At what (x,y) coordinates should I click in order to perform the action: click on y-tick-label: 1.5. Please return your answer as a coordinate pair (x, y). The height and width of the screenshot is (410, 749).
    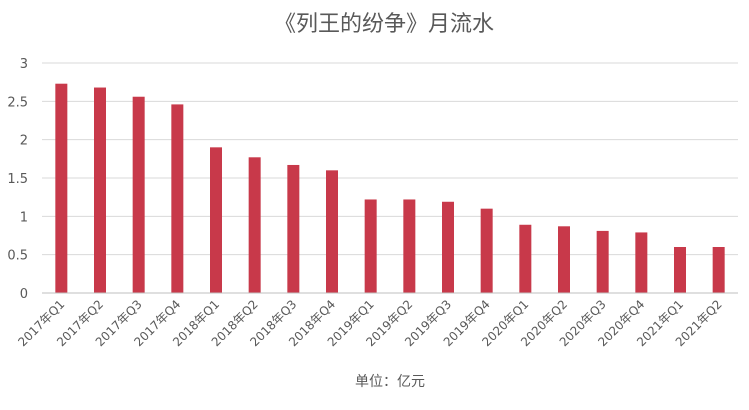
    Looking at the image, I should click on (17, 179).